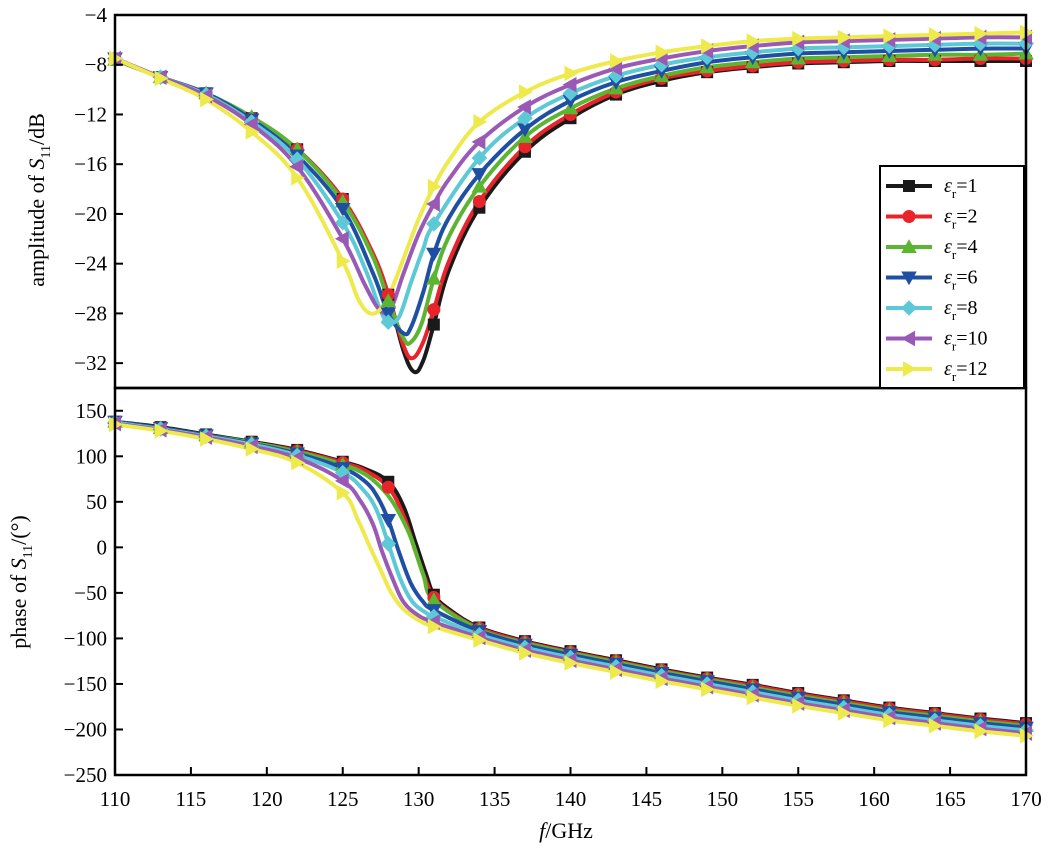  I want to click on top-y-tick-label: −16, so click(90, 164).